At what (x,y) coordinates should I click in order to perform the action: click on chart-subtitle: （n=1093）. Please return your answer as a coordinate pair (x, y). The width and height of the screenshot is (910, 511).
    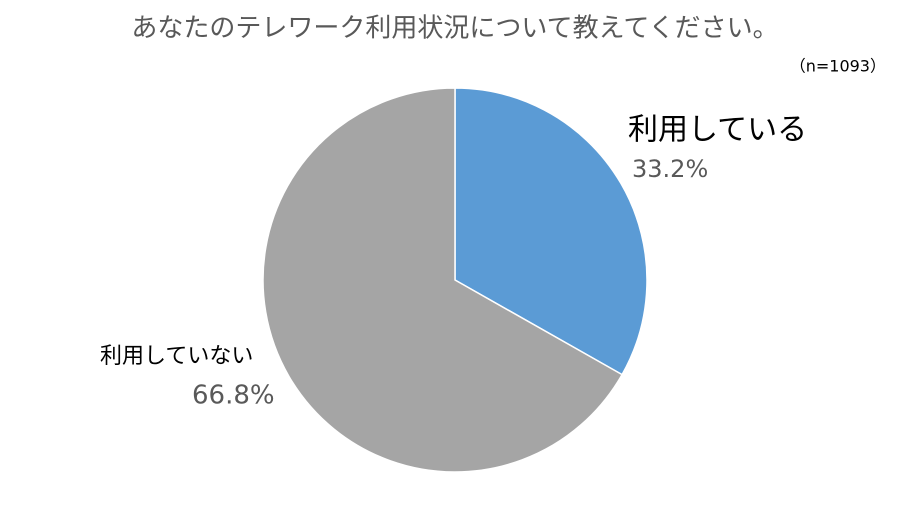
    Looking at the image, I should click on (838, 66).